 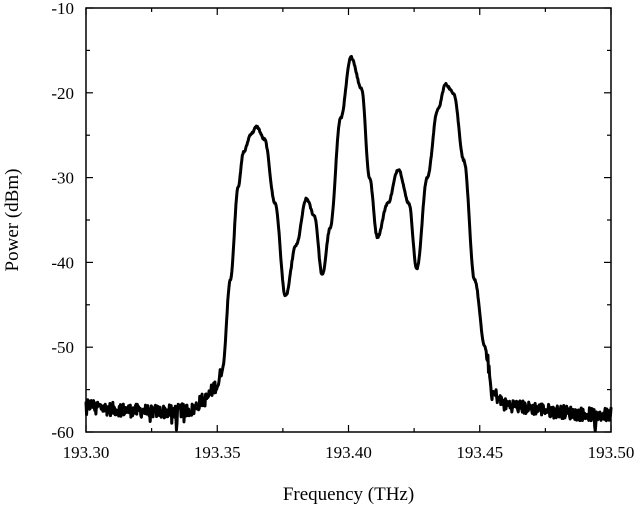 What do you see at coordinates (86, 452) in the screenshot?
I see `x-tick-label: 193.30` at bounding box center [86, 452].